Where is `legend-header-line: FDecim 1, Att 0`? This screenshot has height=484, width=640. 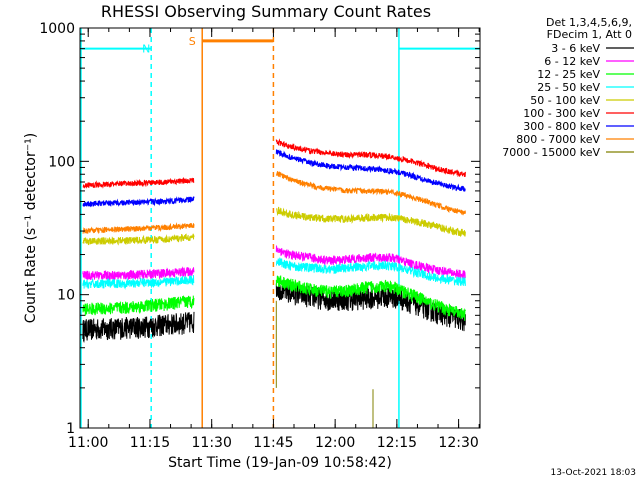
legend-header-line: FDecim 1, Att 0 is located at coordinates (589, 34).